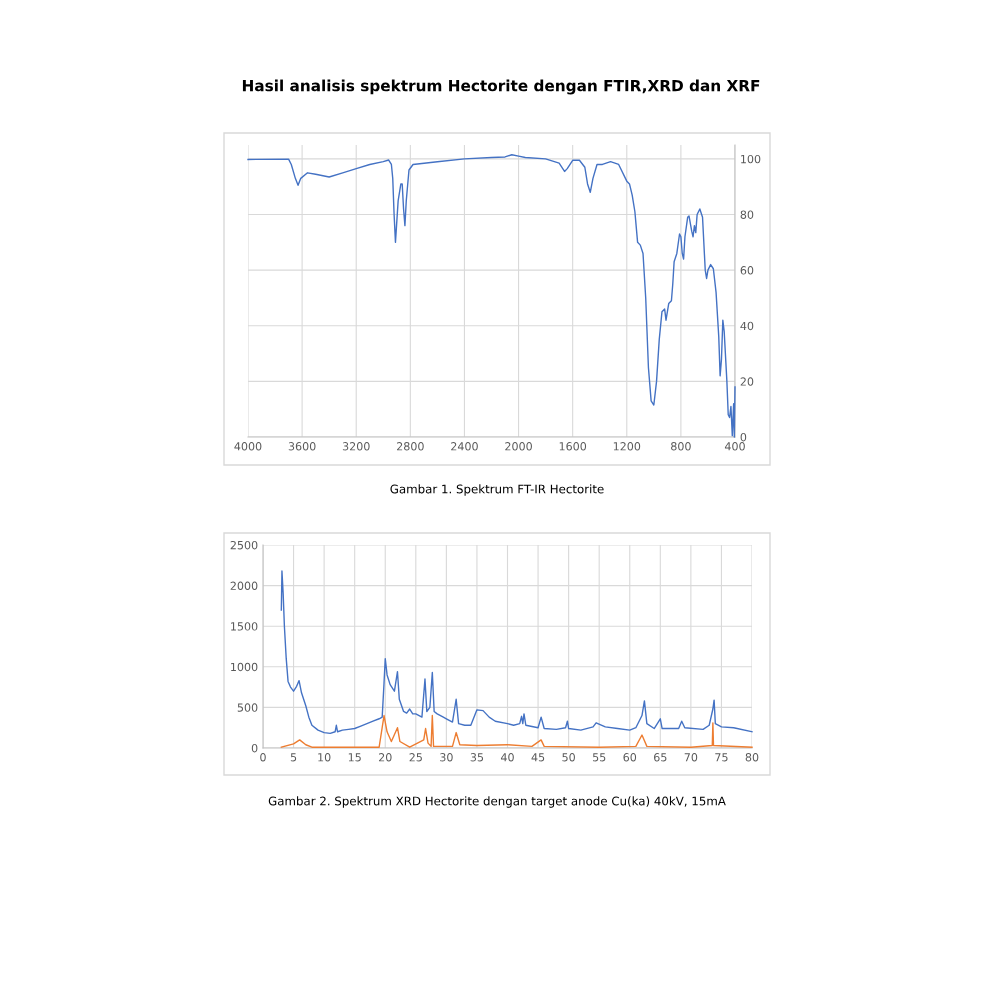 This screenshot has height=1002, width=1002. Describe the element at coordinates (507, 757) in the screenshot. I see `x-tick-label: 40` at that location.